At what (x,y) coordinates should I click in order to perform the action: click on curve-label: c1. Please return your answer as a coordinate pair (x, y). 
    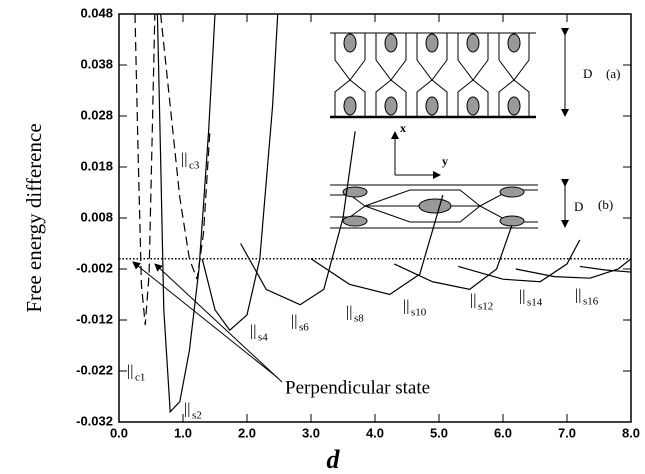
    Looking at the image, I should click on (140, 378).